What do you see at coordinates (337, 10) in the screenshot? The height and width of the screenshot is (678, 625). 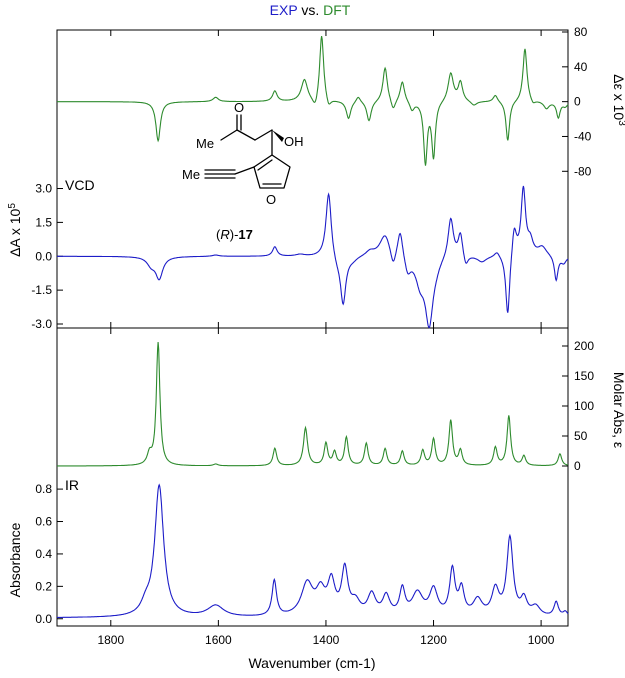 I see `title-dft: DFT` at bounding box center [337, 10].